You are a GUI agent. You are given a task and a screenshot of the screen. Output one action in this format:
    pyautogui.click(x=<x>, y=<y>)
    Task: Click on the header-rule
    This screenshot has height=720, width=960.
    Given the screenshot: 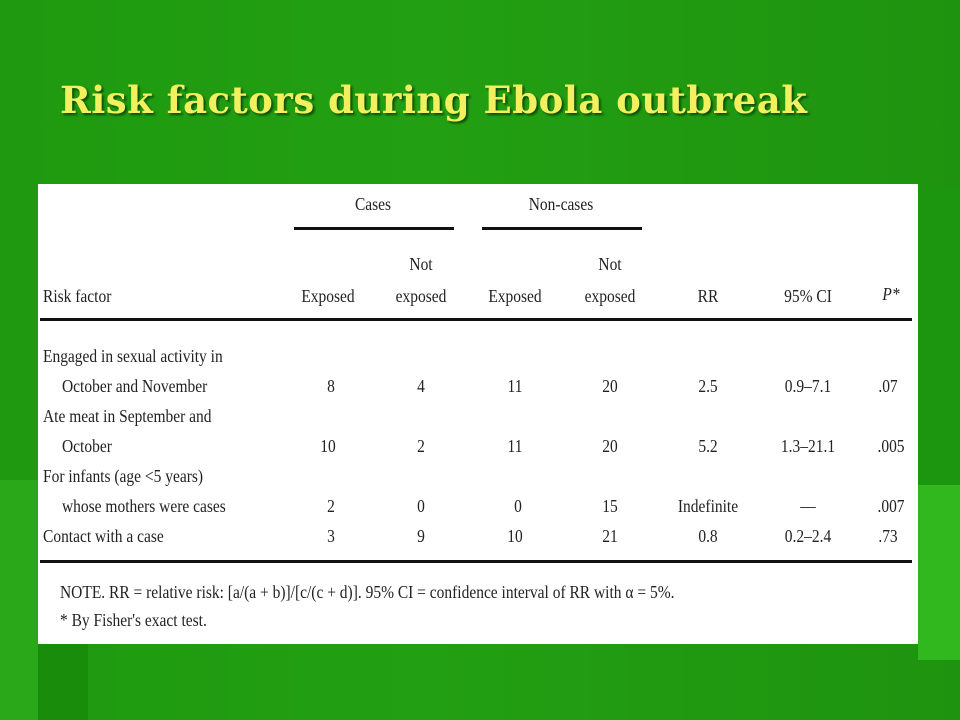 What is the action you would take?
    pyautogui.click(x=476, y=319)
    